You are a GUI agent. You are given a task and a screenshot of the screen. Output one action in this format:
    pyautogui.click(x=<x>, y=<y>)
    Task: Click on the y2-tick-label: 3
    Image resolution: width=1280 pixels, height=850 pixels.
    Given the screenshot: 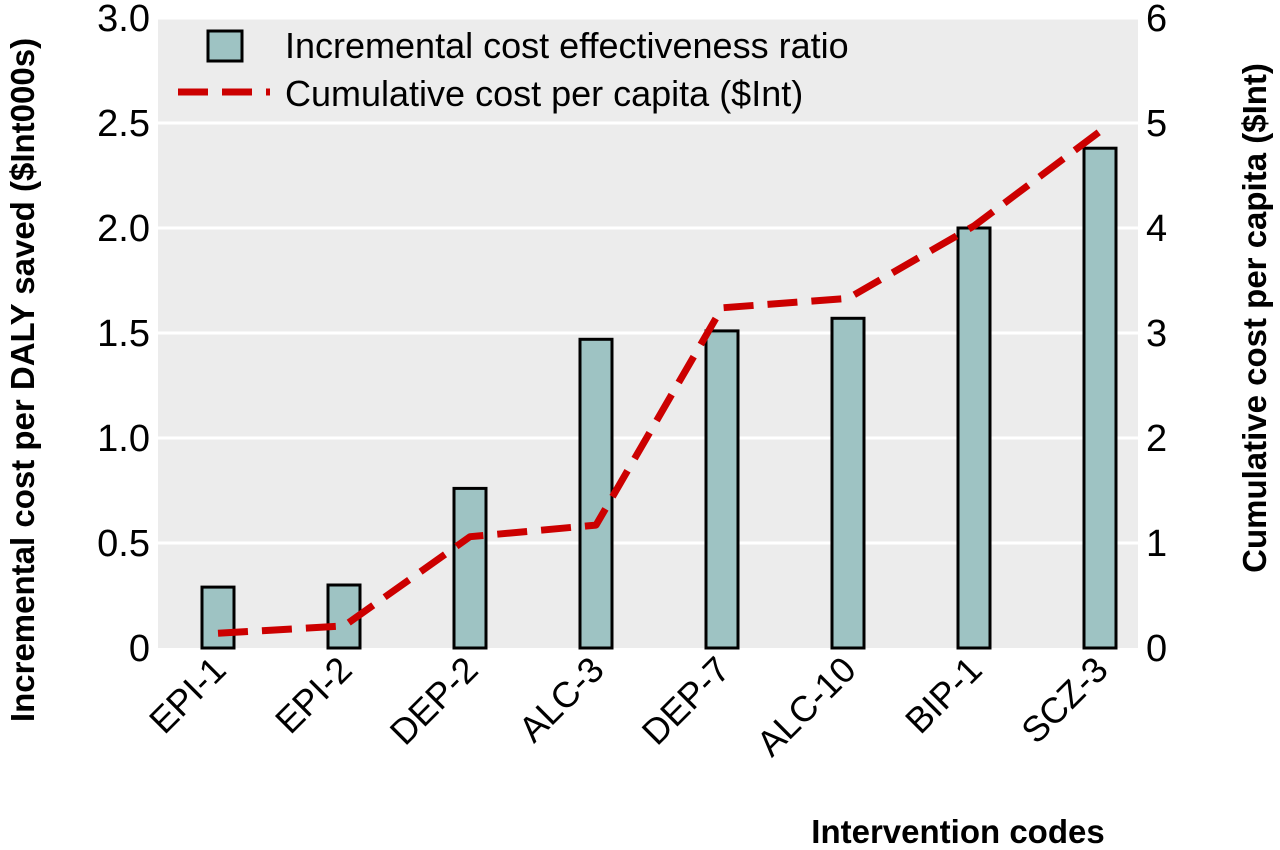 What is the action you would take?
    pyautogui.click(x=1156, y=334)
    